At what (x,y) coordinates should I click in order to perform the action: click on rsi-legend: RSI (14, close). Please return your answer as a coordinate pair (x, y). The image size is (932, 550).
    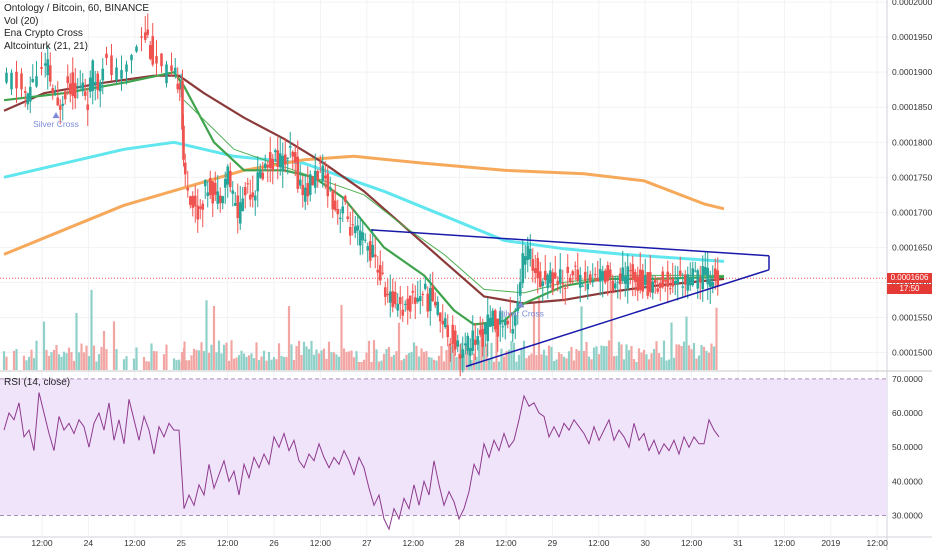
    Looking at the image, I should click on (37, 382).